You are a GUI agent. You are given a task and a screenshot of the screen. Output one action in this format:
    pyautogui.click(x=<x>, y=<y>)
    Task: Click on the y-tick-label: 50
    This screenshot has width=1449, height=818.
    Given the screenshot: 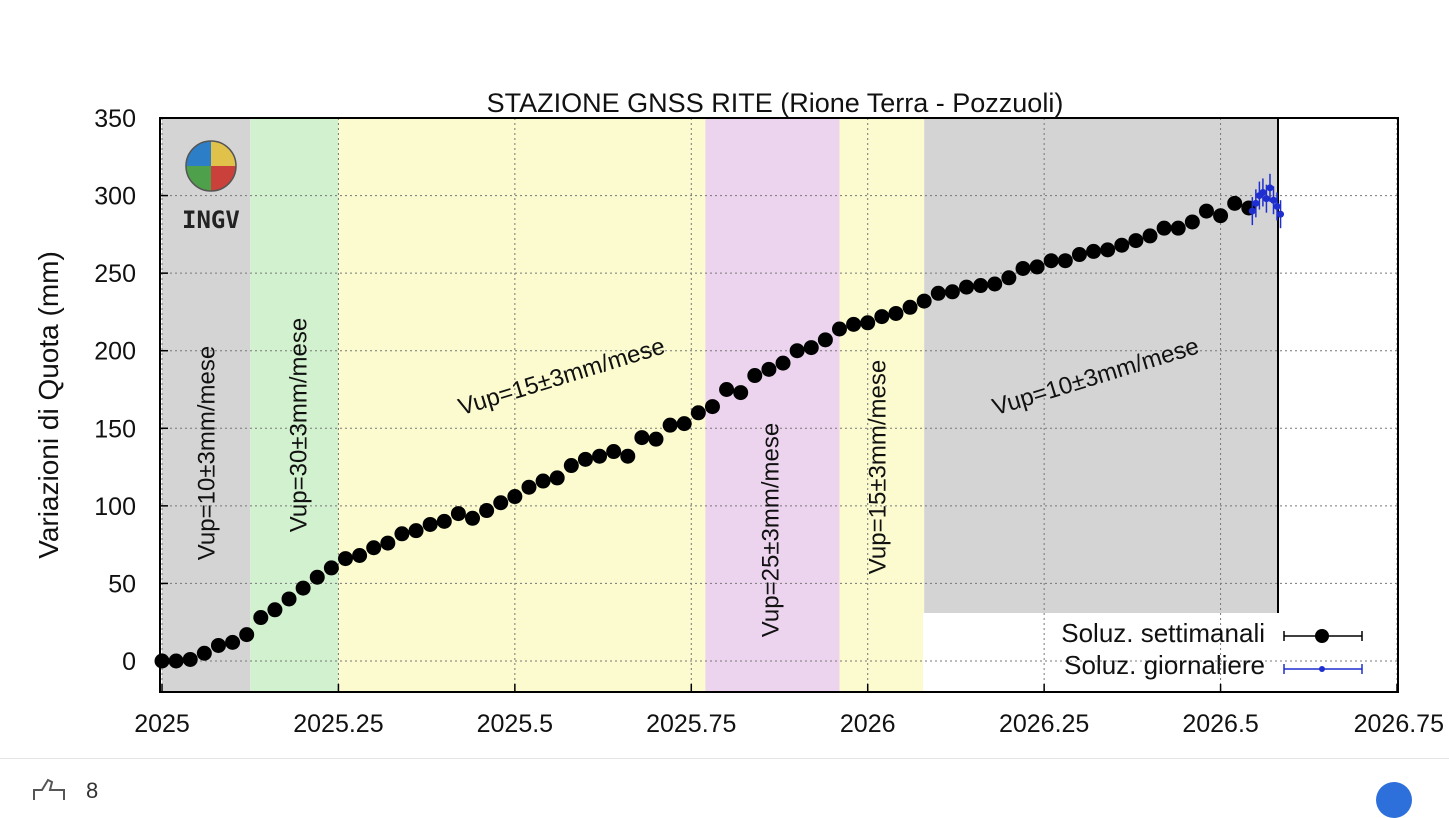 What is the action you would take?
    pyautogui.click(x=122, y=584)
    